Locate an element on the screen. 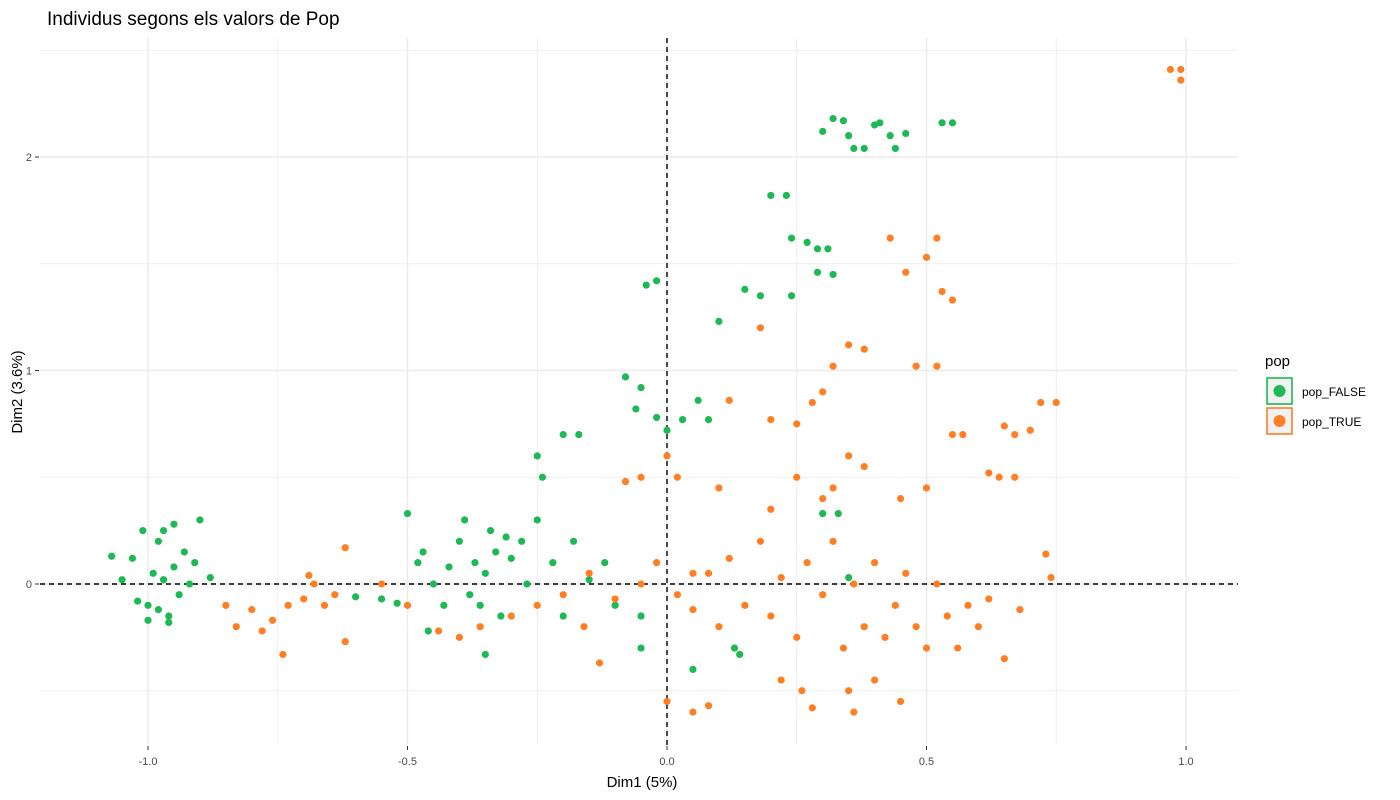 The height and width of the screenshot is (800, 1400). y-axis-title: Dim2 (3.6%) is located at coordinates (17, 391).